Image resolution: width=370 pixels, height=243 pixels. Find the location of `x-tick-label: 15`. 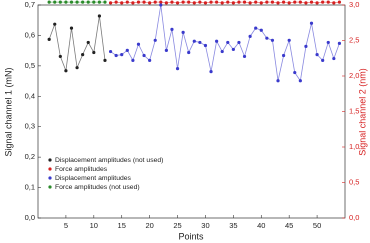

x-tick-label: 15 is located at coordinates (122, 225).